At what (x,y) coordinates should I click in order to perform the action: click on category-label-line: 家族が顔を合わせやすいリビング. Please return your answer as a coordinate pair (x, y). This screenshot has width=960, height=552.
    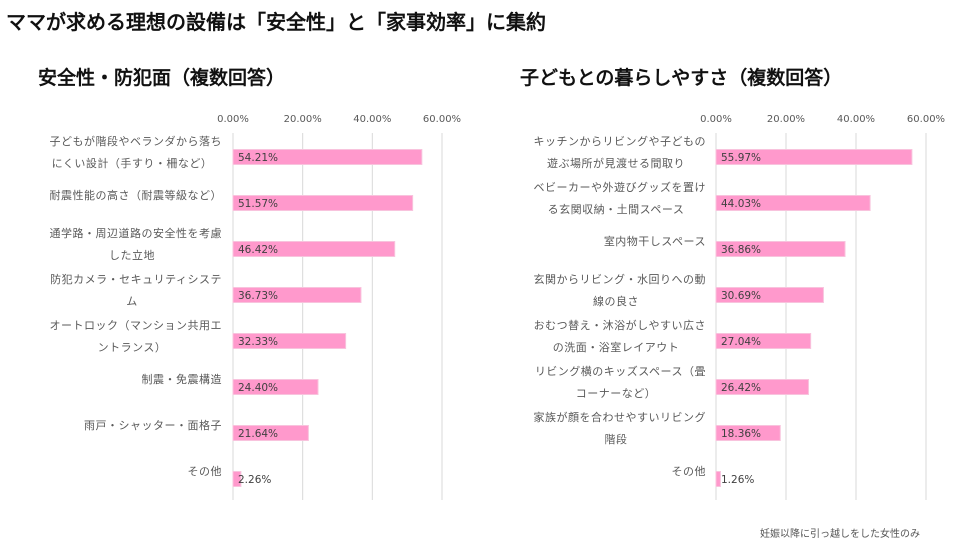
    Looking at the image, I should click on (620, 417).